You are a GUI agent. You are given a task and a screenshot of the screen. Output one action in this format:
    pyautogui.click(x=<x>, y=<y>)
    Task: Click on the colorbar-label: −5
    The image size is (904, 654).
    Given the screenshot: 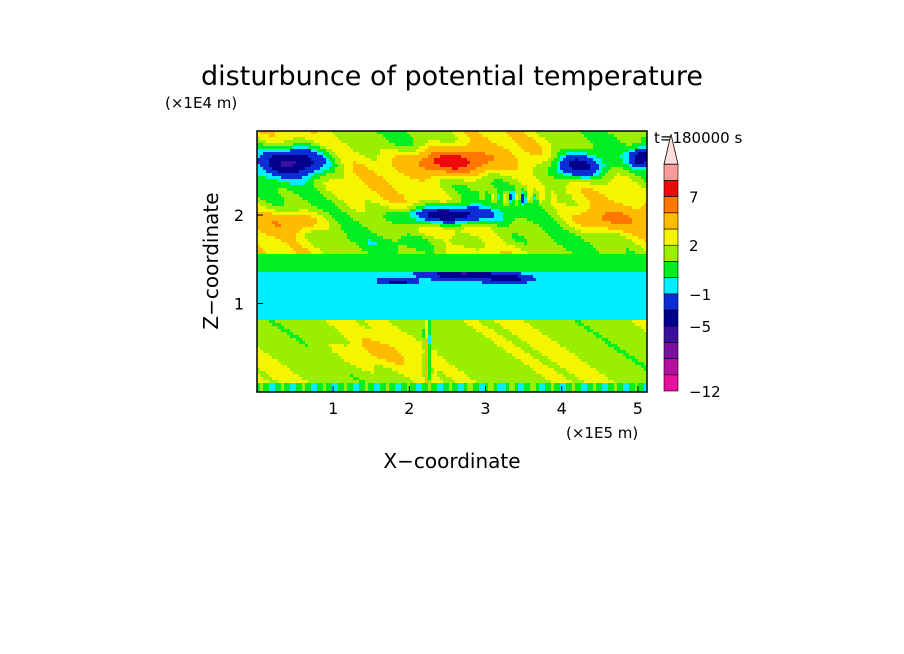 What is the action you would take?
    pyautogui.click(x=700, y=327)
    